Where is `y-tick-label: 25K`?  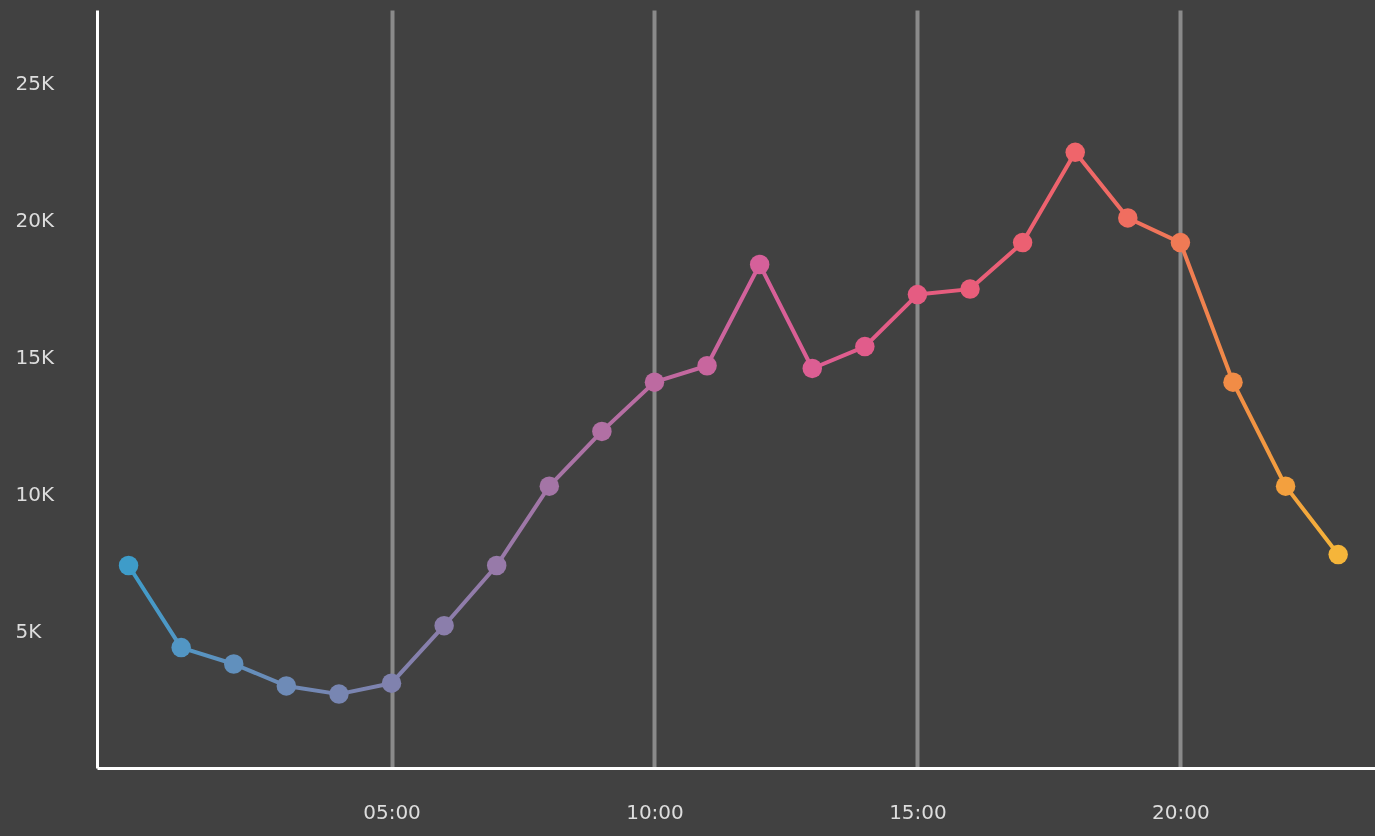 y-tick-label: 25K is located at coordinates (35, 83).